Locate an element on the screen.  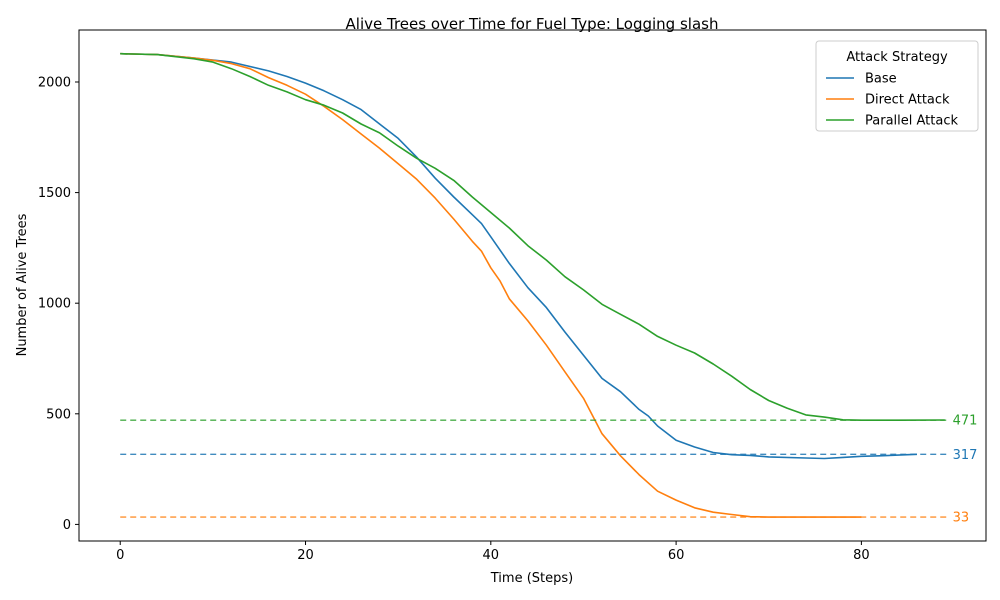
x-tick-label: 60 is located at coordinates (676, 555).